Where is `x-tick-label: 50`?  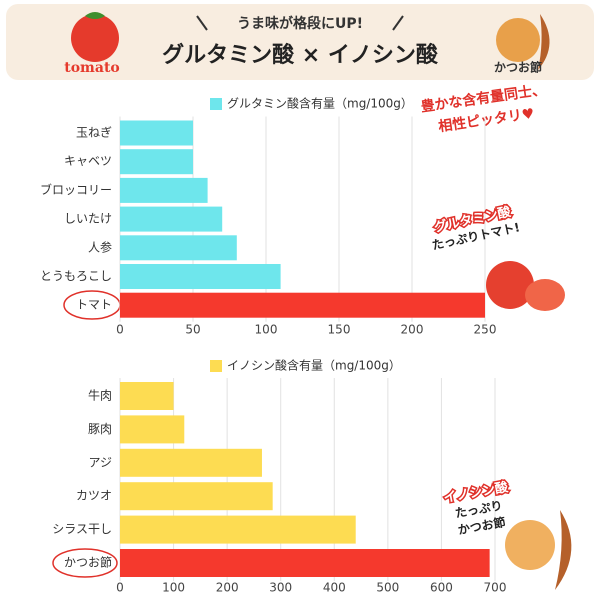
x-tick-label: 50 is located at coordinates (192, 330).